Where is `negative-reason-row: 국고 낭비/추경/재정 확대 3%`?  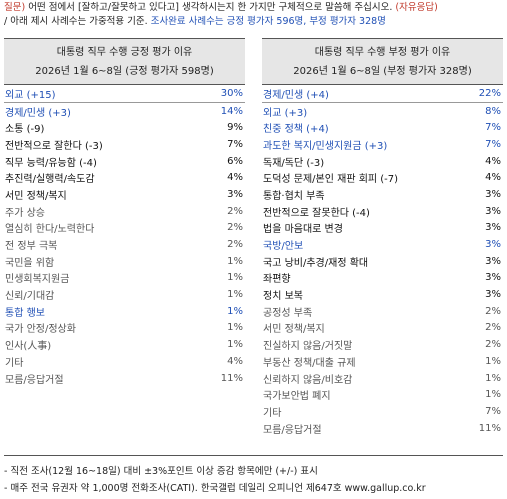
negative-reason-row: 국고 낭비/추경/재정 확대 3% is located at coordinates (382, 261).